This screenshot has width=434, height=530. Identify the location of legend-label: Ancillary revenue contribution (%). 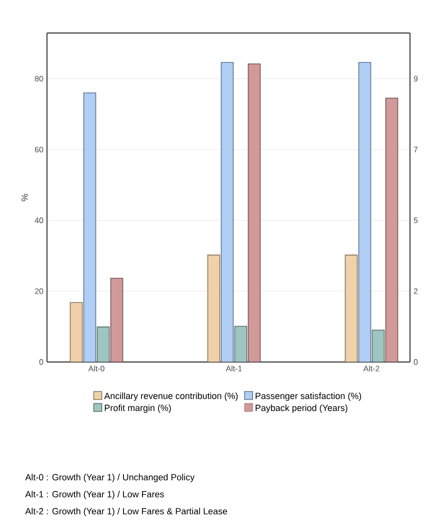
(171, 396).